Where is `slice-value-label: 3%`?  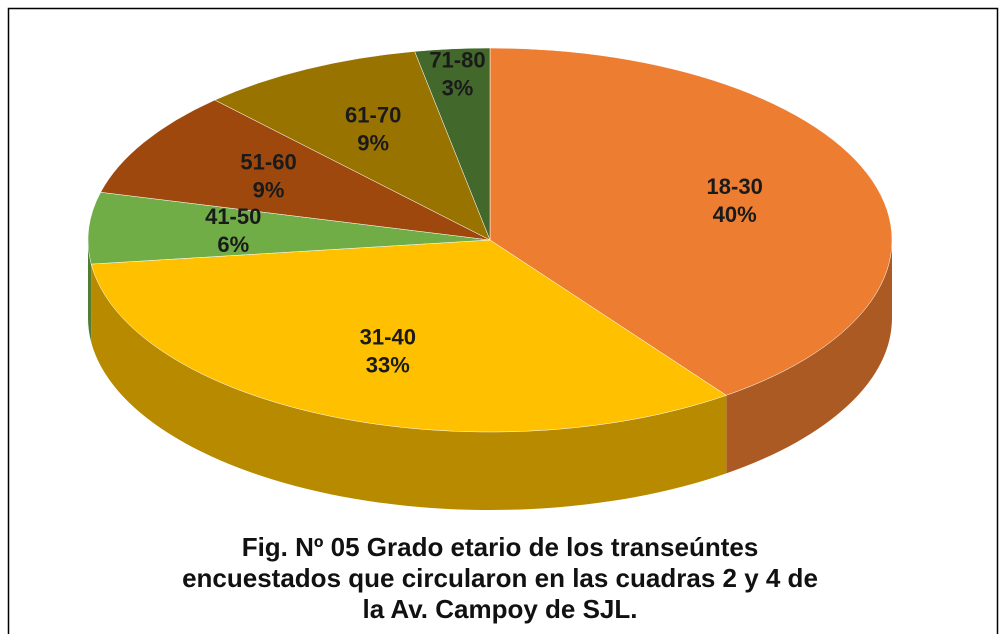 slice-value-label: 3% is located at coordinates (458, 87).